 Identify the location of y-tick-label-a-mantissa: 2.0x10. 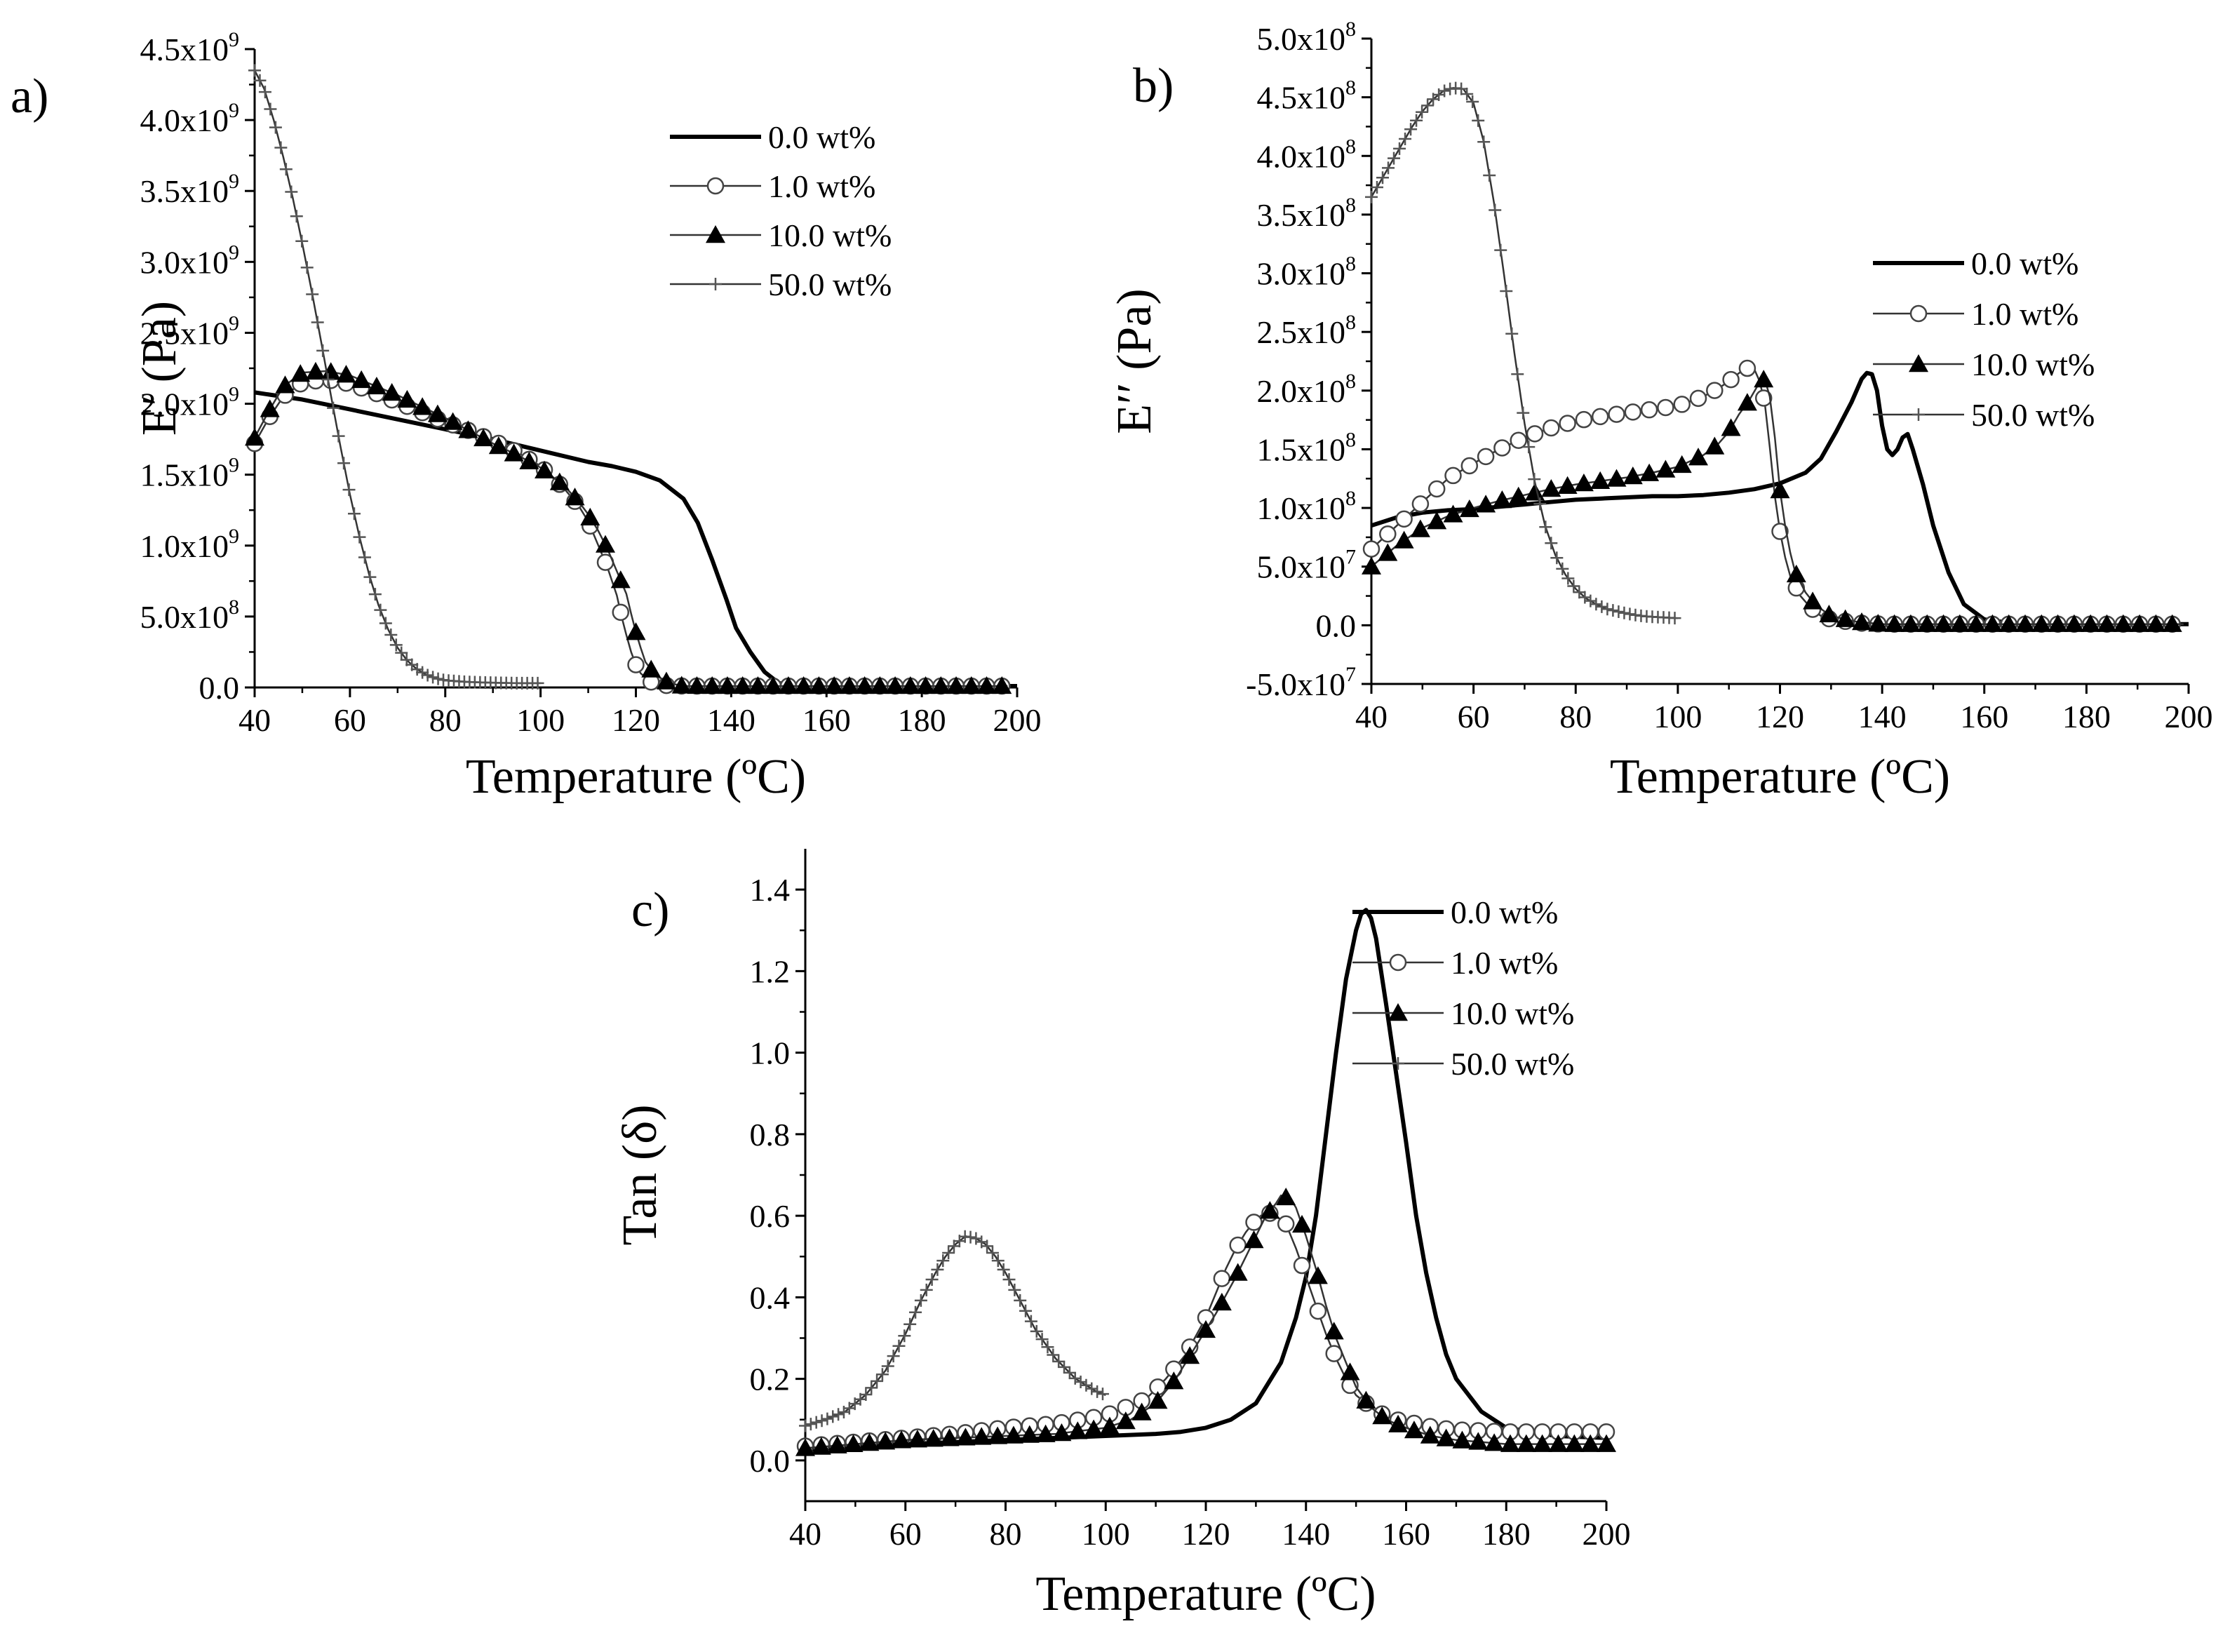
(184, 404).